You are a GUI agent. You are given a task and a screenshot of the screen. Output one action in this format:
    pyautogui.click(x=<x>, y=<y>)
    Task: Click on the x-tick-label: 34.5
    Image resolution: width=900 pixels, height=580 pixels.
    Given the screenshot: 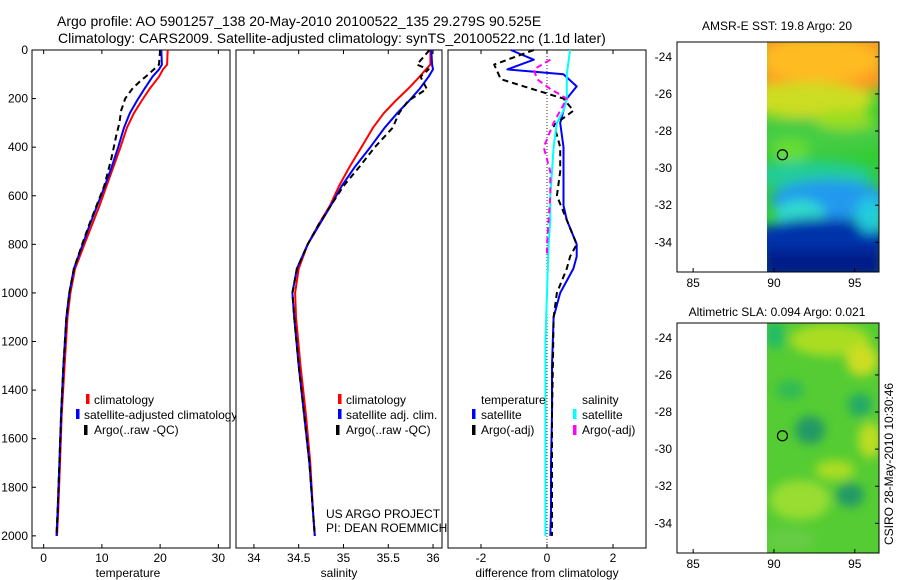 What is the action you would take?
    pyautogui.click(x=299, y=558)
    